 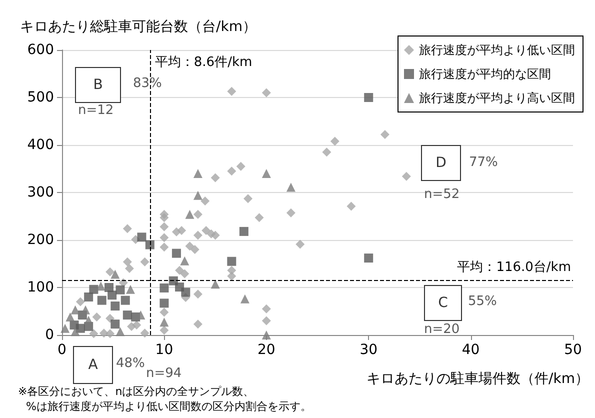 I want to click on x-tick-label: 30, so click(x=369, y=350).